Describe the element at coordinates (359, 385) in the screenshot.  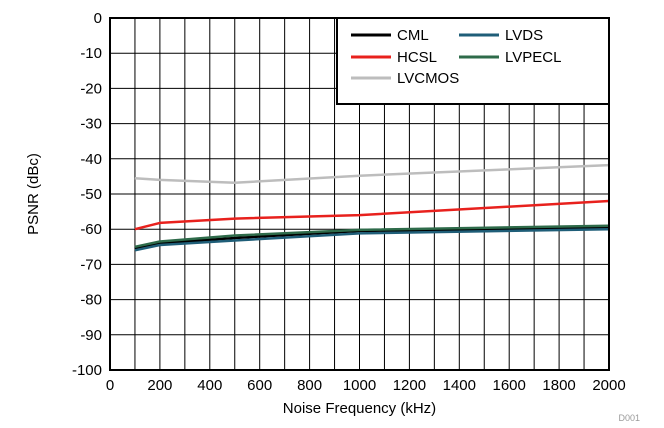
I see `x-tick-label: 1000` at that location.